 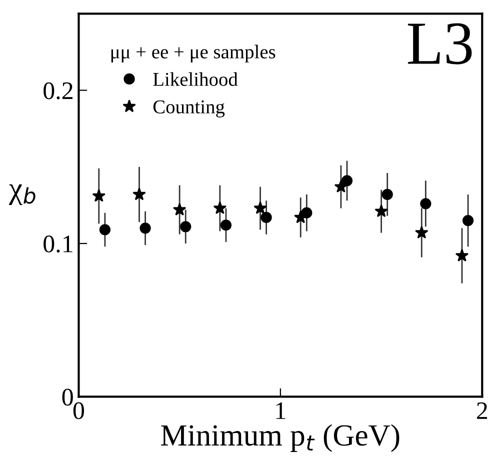 I want to click on legend-title: μμ + ee + μe samples, so click(x=193, y=53).